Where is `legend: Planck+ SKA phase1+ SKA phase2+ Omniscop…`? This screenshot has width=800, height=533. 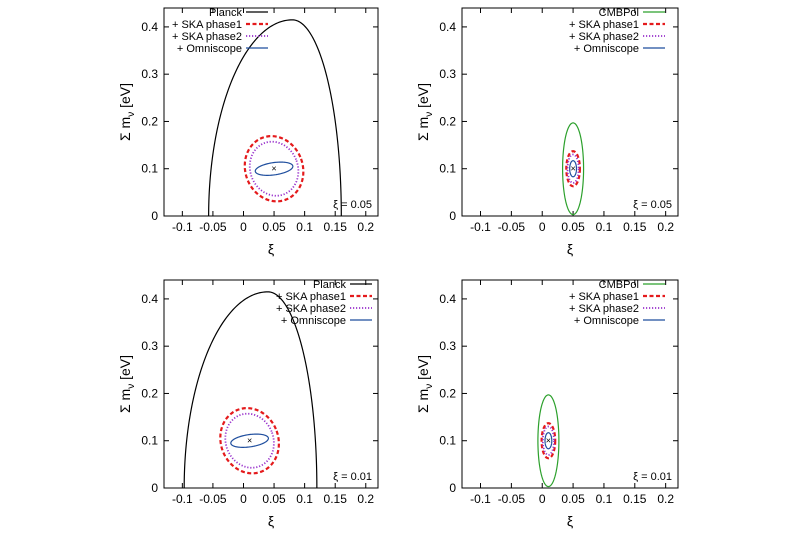 legend: Planck+ SKA phase1+ SKA phase2+ Omniscop… is located at coordinates (220, 31).